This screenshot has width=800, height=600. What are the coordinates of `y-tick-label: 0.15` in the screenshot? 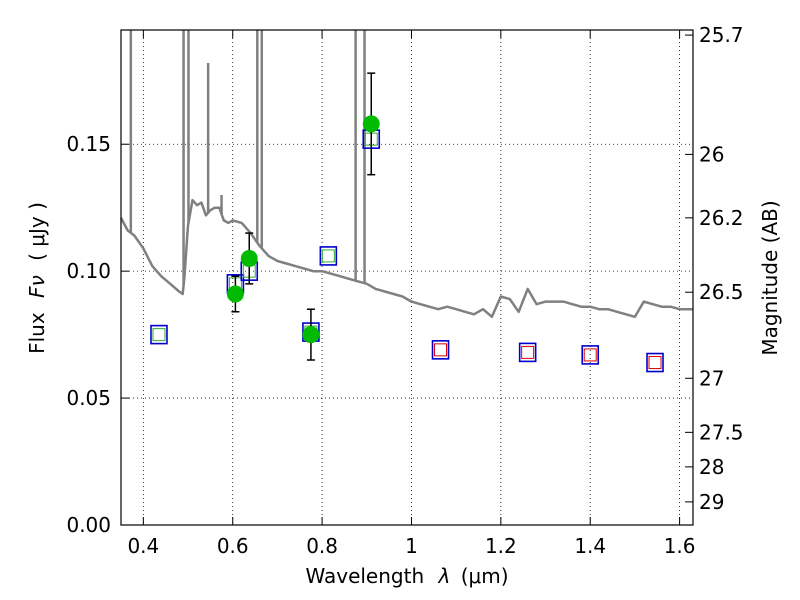 It's located at (88, 144).